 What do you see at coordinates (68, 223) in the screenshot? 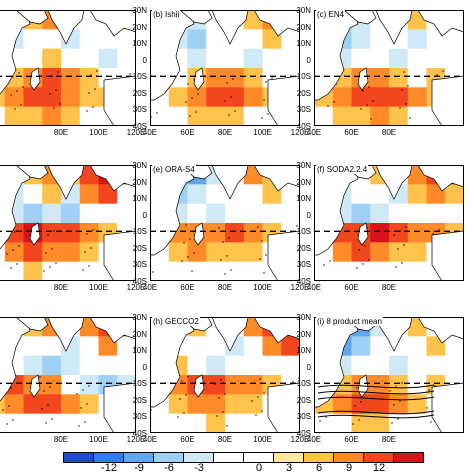
I see `map-d` at bounding box center [68, 223].